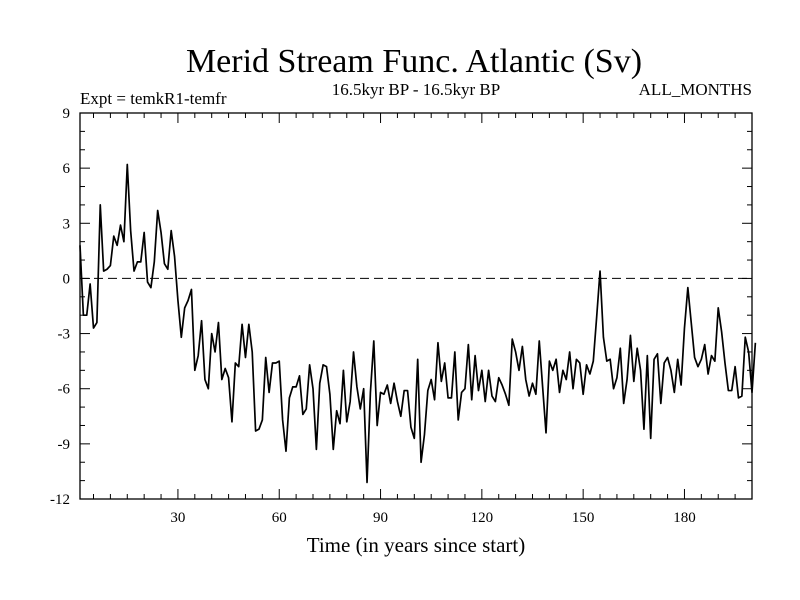 This screenshot has width=800, height=600. I want to click on x-tick-label: 30, so click(177, 518).